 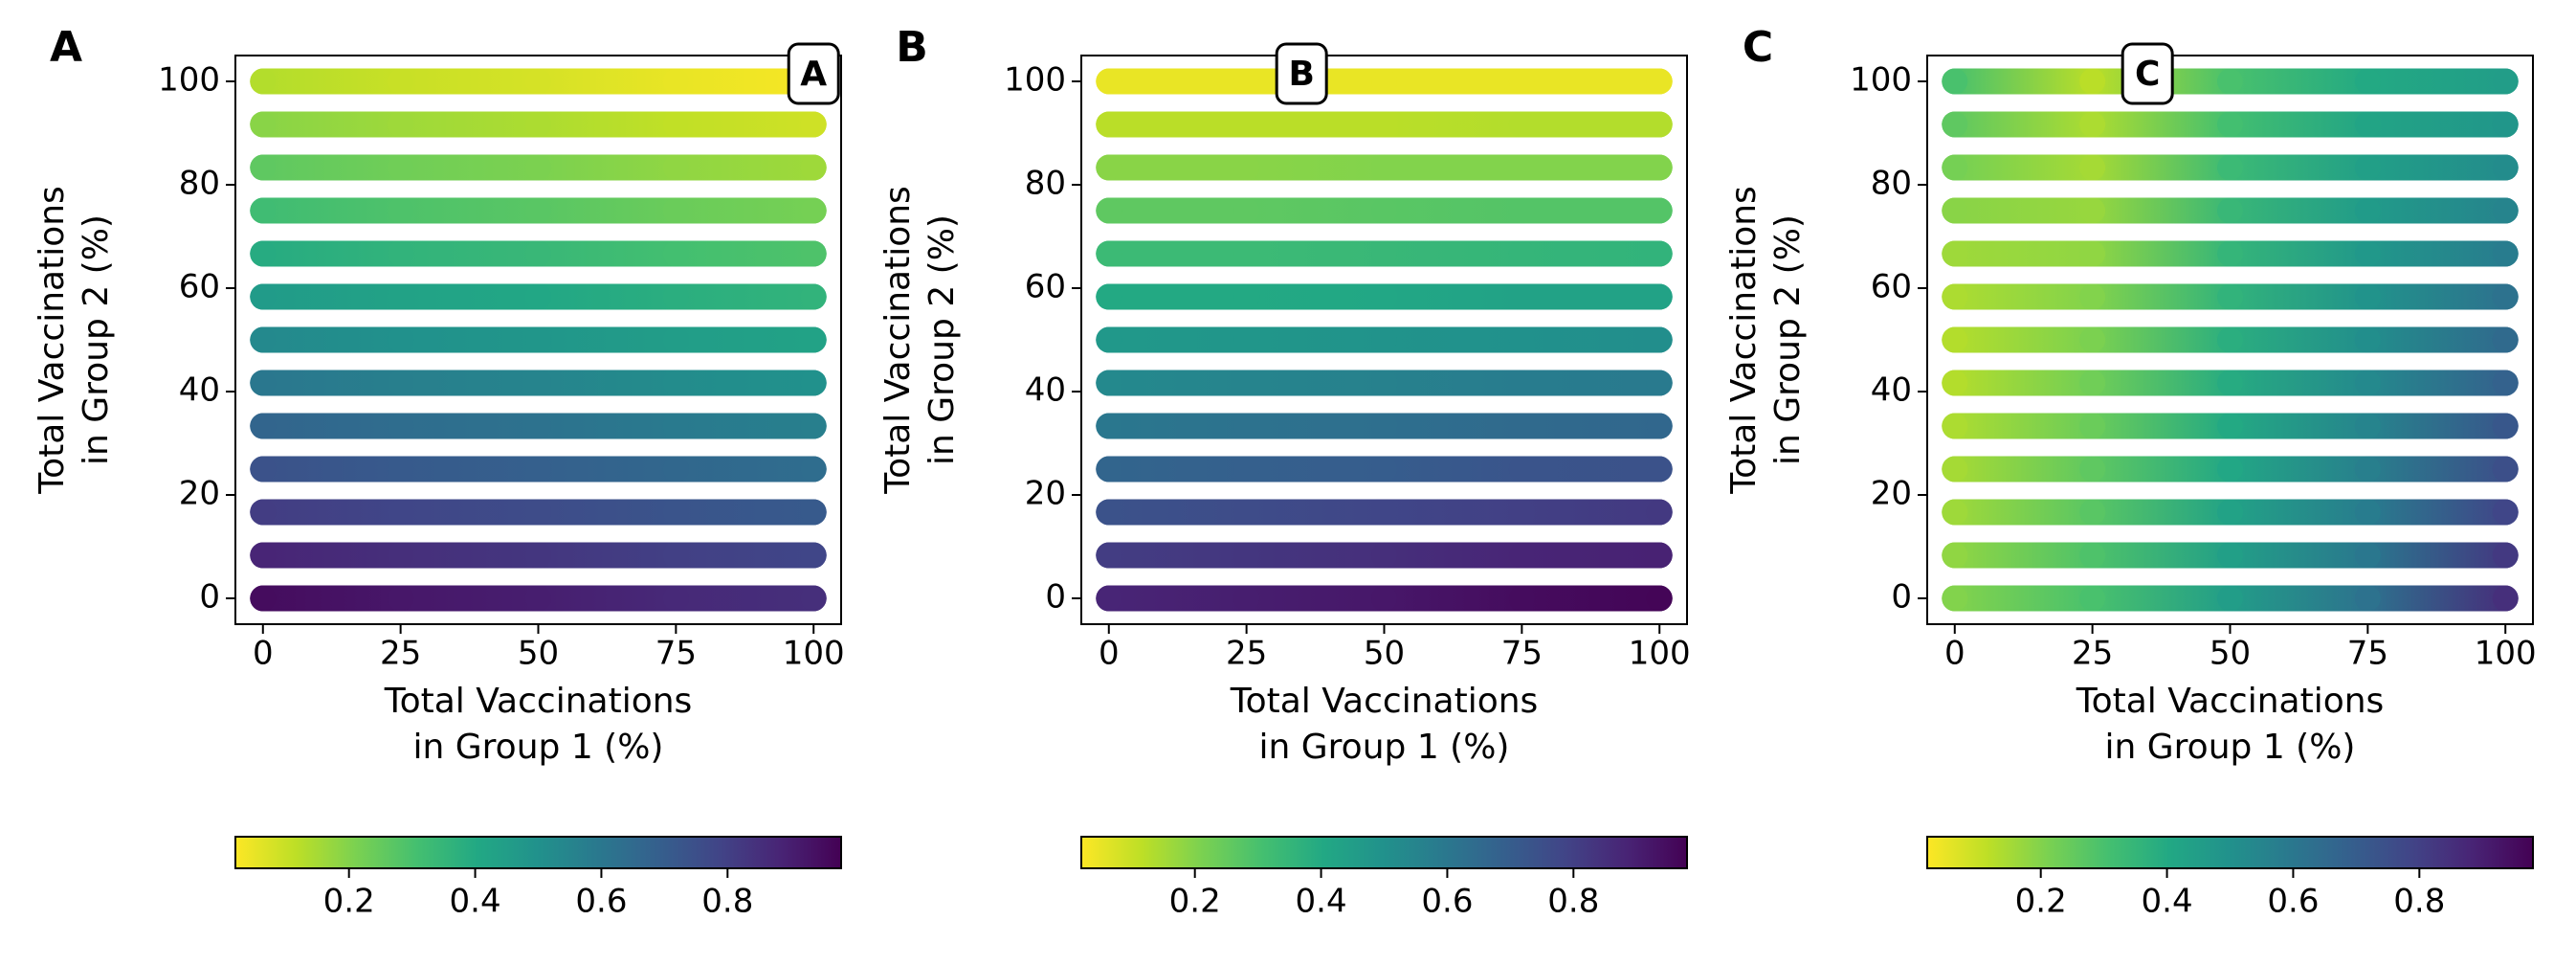 What do you see at coordinates (2419, 902) in the screenshot?
I see `colorbar-tick-label: 0.8` at bounding box center [2419, 902].